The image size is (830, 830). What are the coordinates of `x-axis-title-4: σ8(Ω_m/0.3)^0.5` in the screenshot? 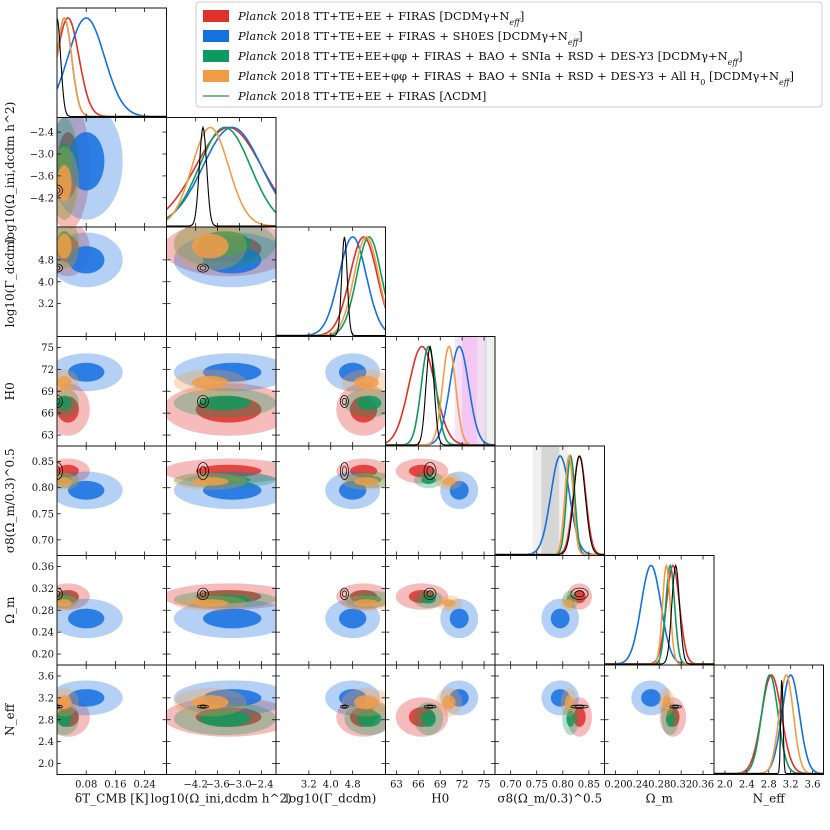 It's located at (549, 799).